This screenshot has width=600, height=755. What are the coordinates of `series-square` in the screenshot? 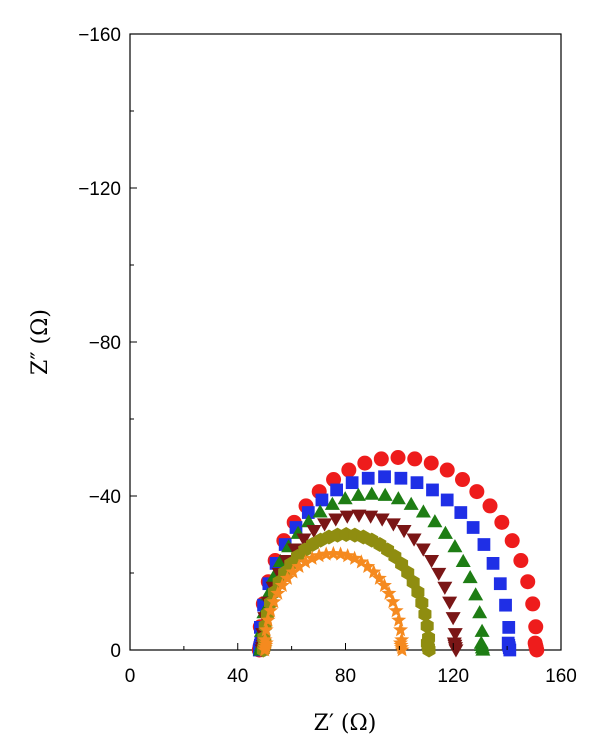 It's located at (384, 563).